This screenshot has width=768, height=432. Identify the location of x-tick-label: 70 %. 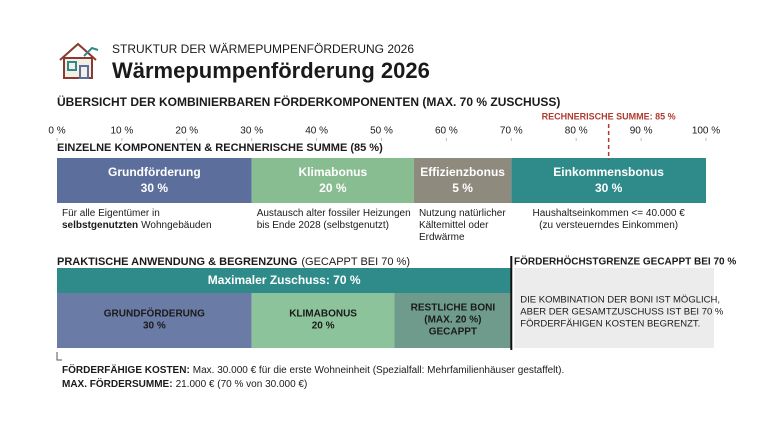
(511, 131).